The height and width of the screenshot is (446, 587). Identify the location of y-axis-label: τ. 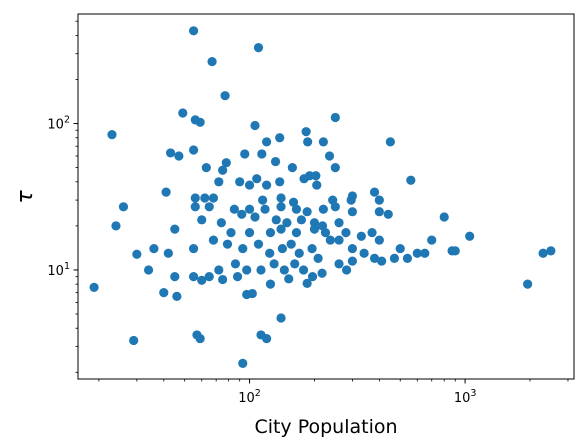
(25, 197).